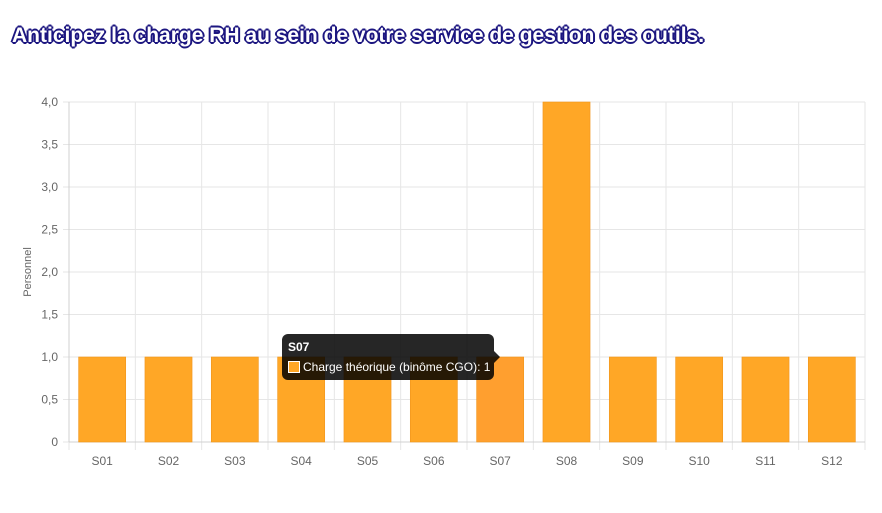  I want to click on bar-s03, so click(234, 399).